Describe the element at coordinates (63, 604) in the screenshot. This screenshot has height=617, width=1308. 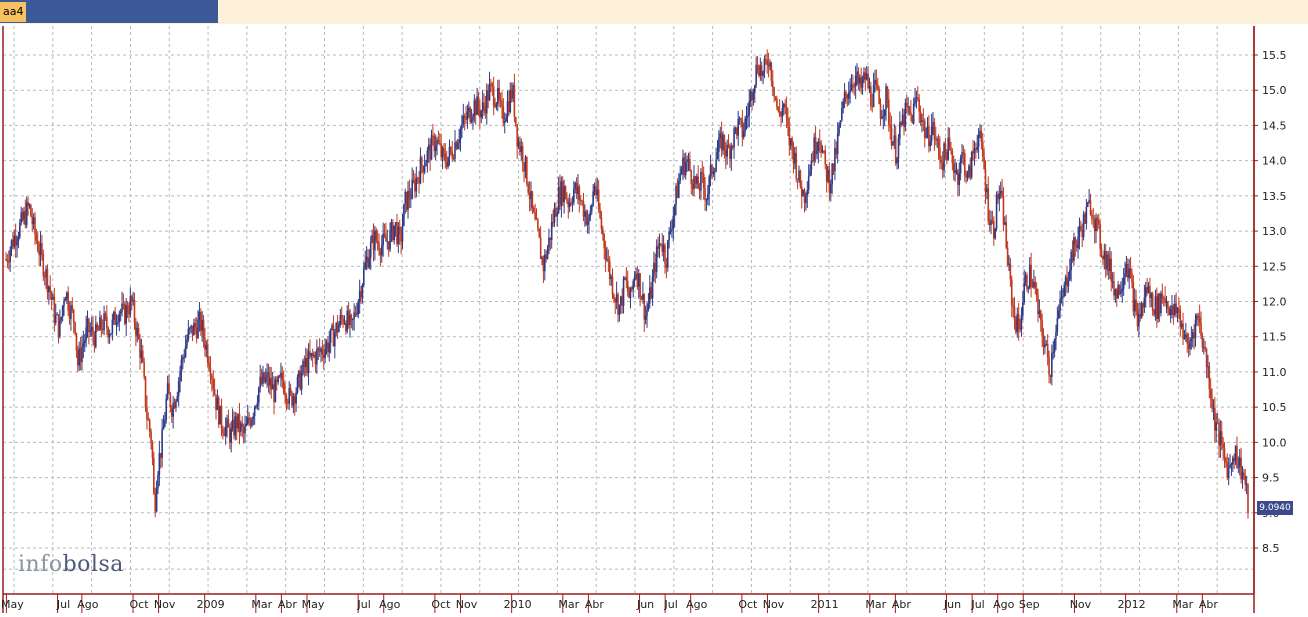
I see `x-tick-label: Jul` at that location.